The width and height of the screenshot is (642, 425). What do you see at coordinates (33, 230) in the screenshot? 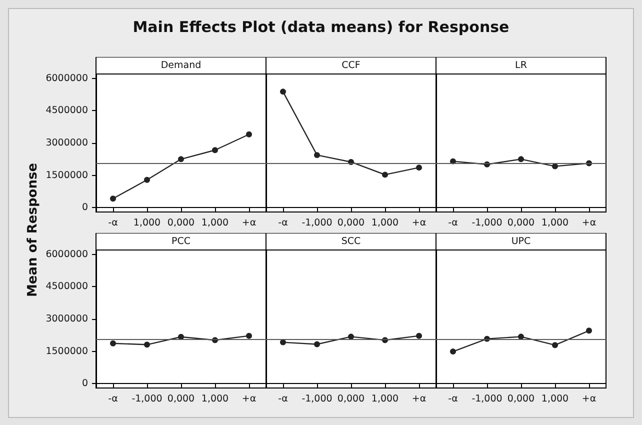
I see `y-axis-title: Mean of Response` at bounding box center [33, 230].